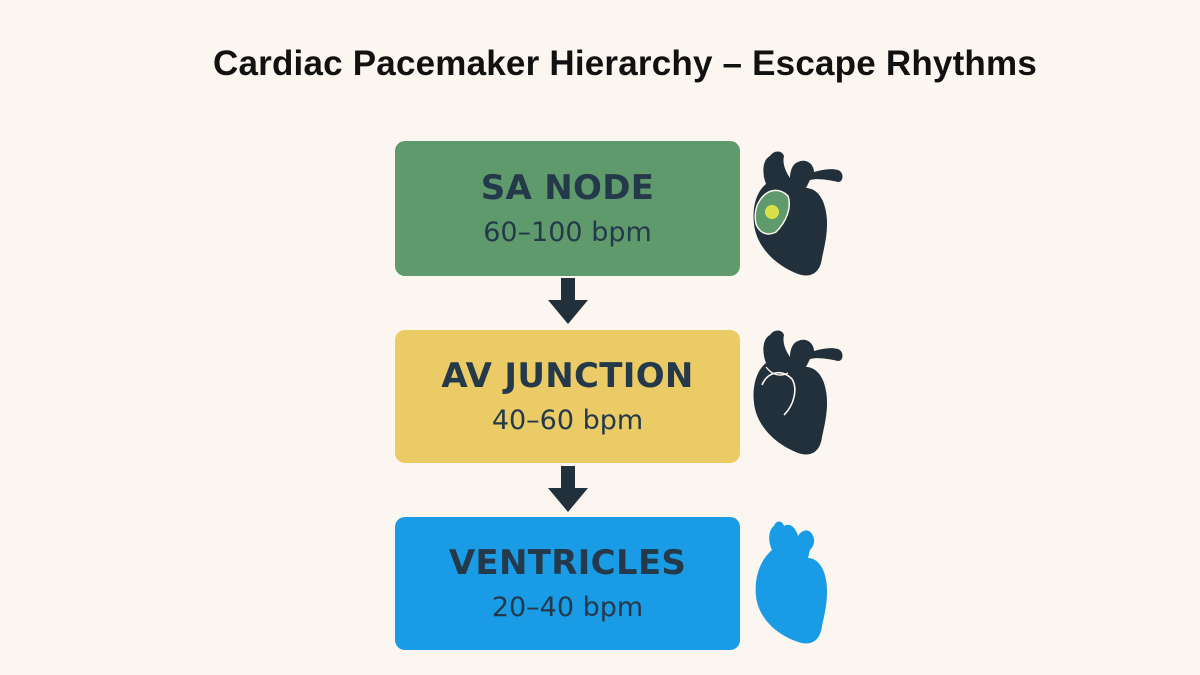 The image size is (1200, 675). I want to click on heart-sa-node-icon, so click(798, 213).